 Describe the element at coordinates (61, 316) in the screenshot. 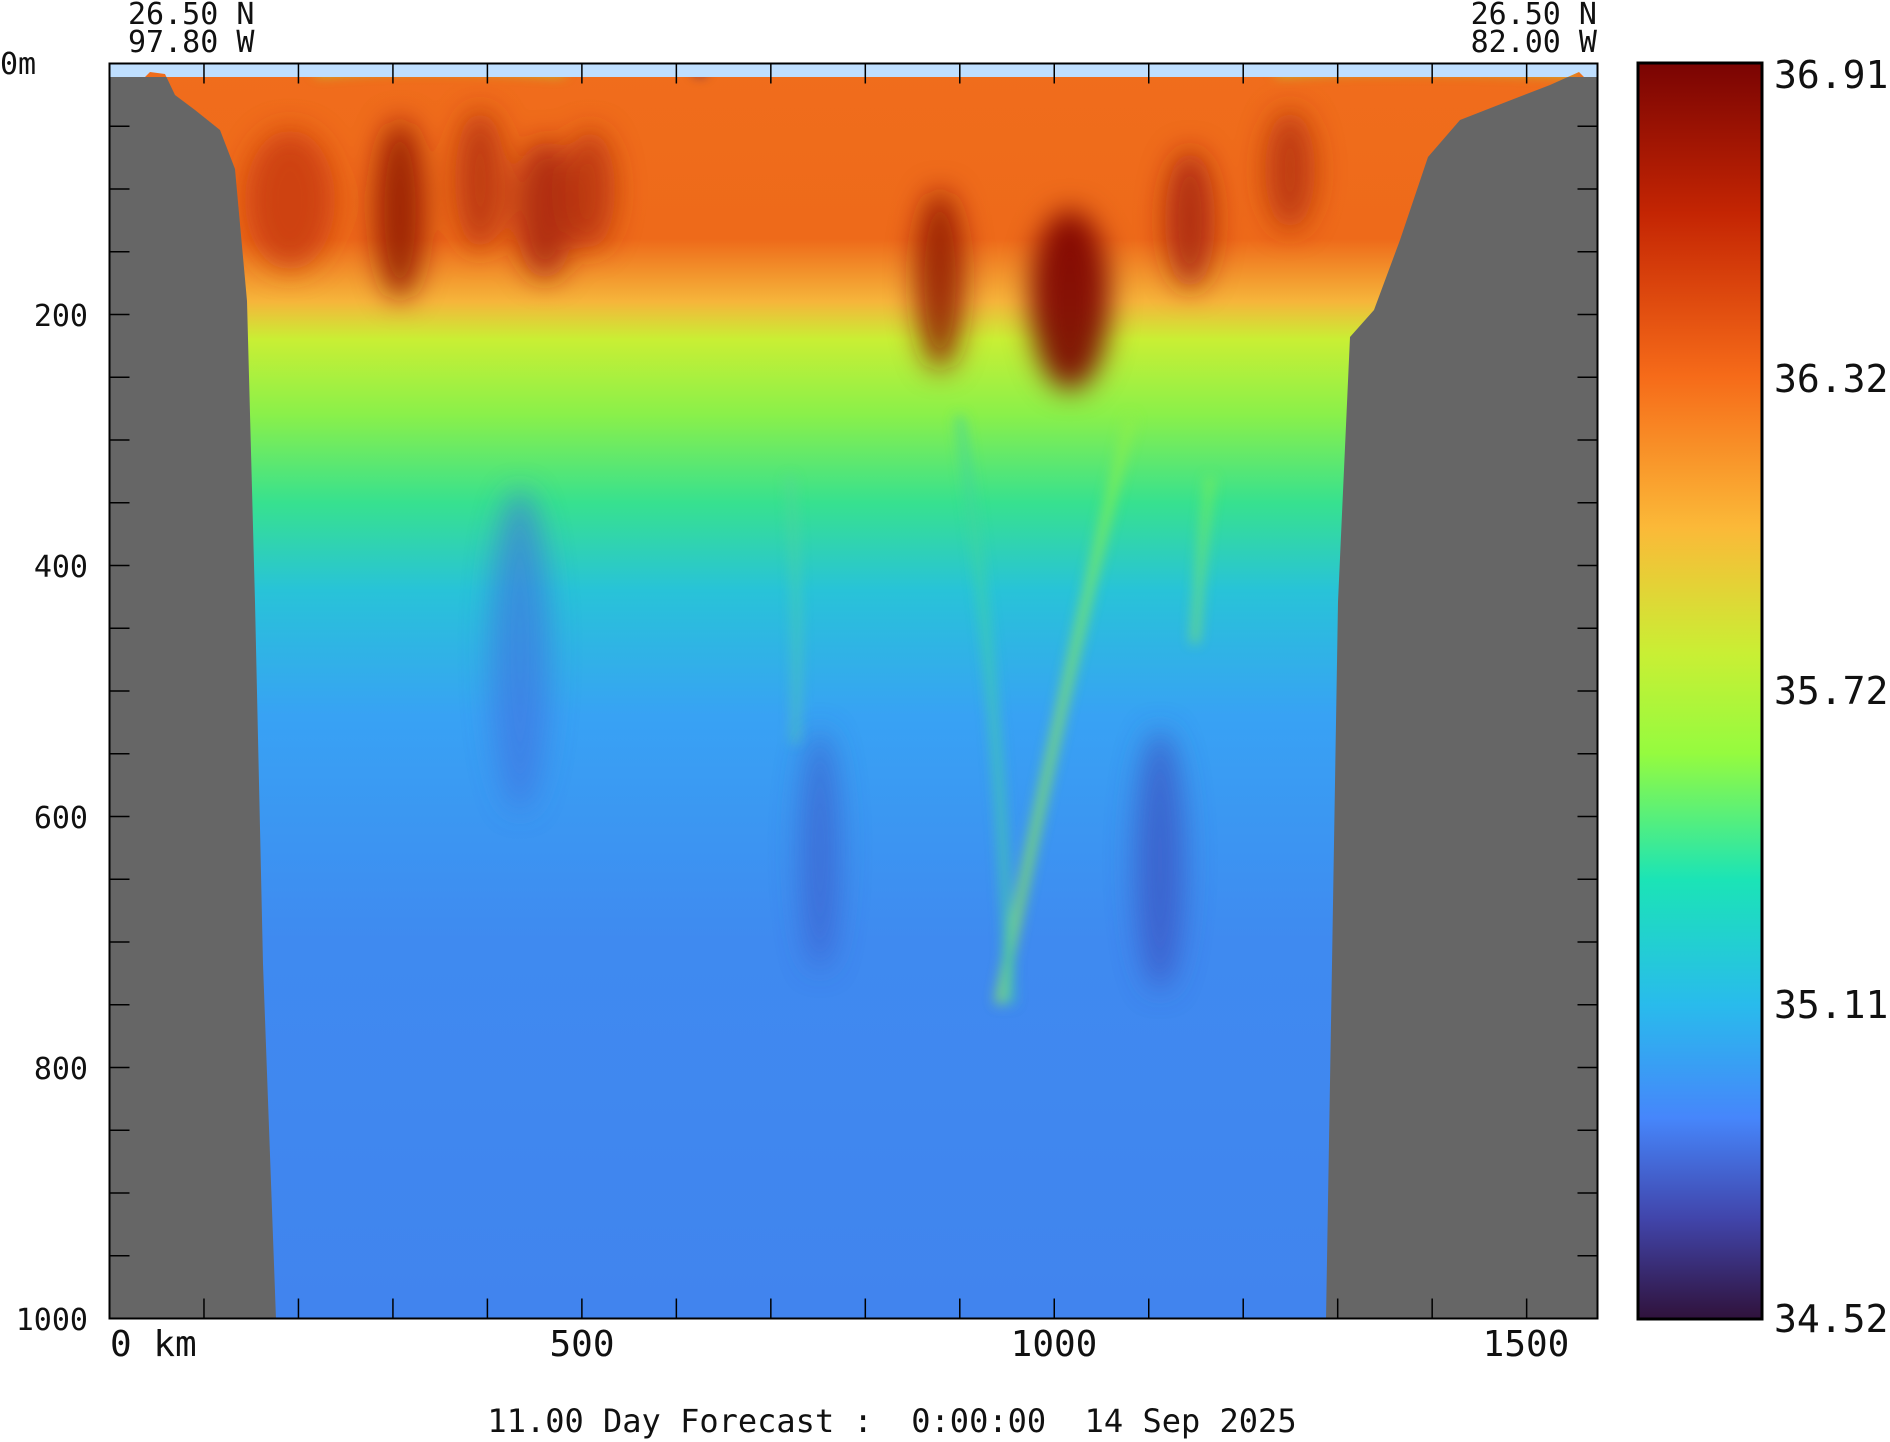

I see `y-tick-label: 200` at that location.